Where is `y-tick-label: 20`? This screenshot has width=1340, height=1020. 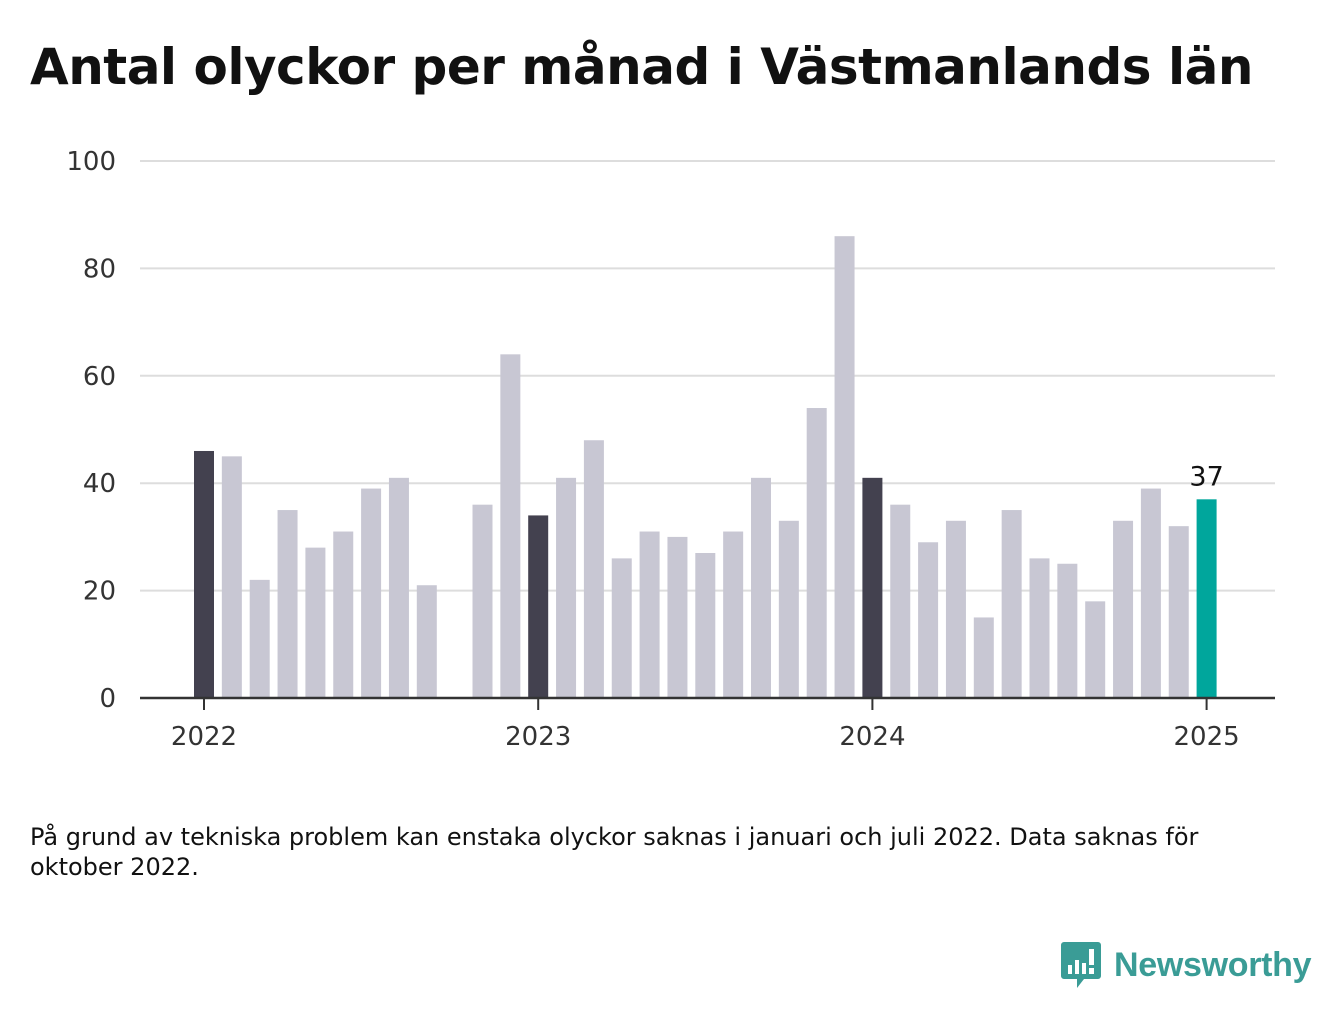
y-tick-label: 20 is located at coordinates (99, 592).